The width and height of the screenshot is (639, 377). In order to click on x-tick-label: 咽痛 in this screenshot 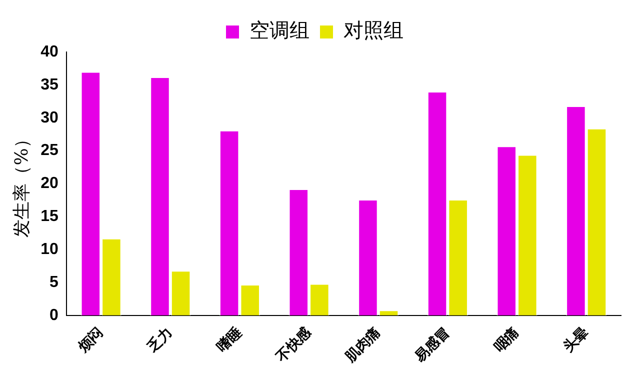, I will do `click(506, 340)`.